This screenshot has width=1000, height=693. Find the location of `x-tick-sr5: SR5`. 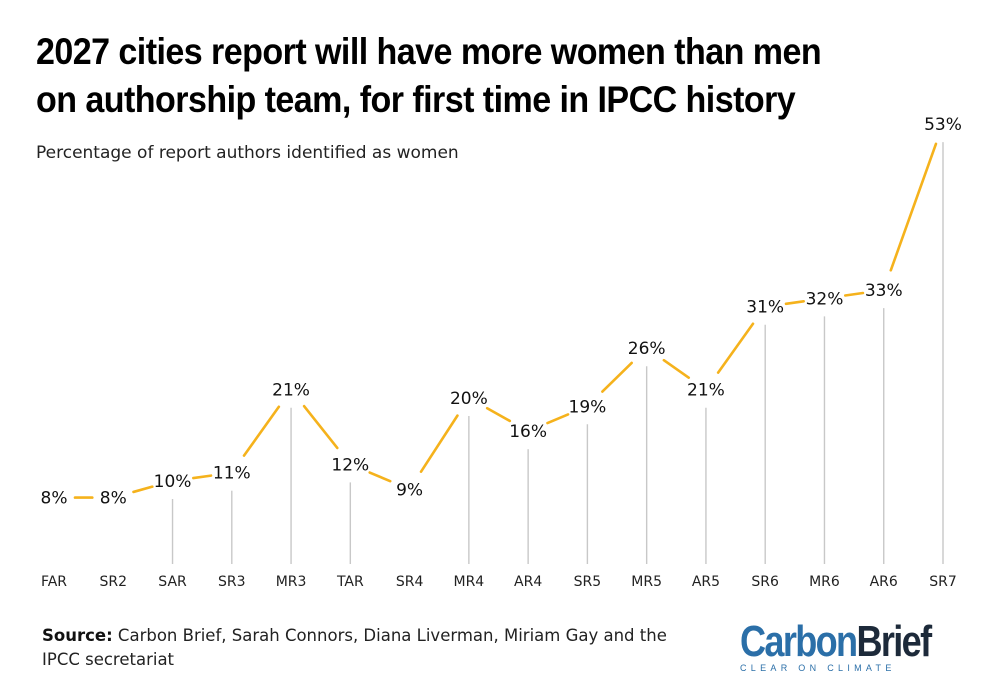

x-tick-sr5: SR5 is located at coordinates (588, 582).